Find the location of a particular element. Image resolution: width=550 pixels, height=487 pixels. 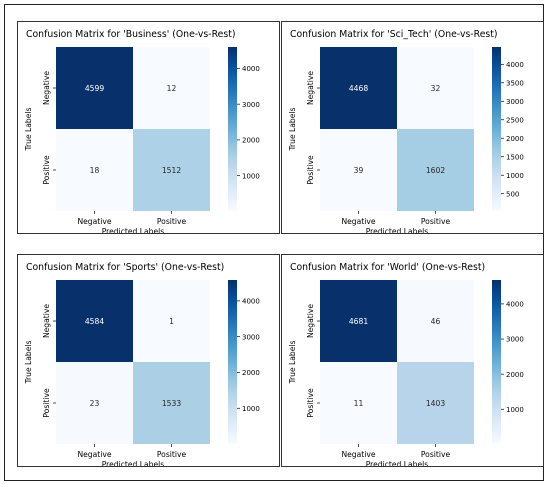

cell-value-label: 18 is located at coordinates (95, 170).